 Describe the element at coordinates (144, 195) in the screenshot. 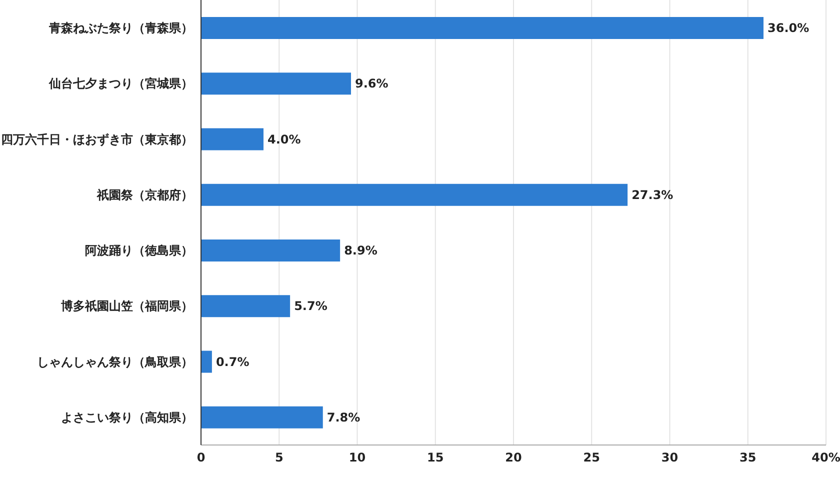

I see `y-tick-label: 祇園祭（京都府）` at that location.